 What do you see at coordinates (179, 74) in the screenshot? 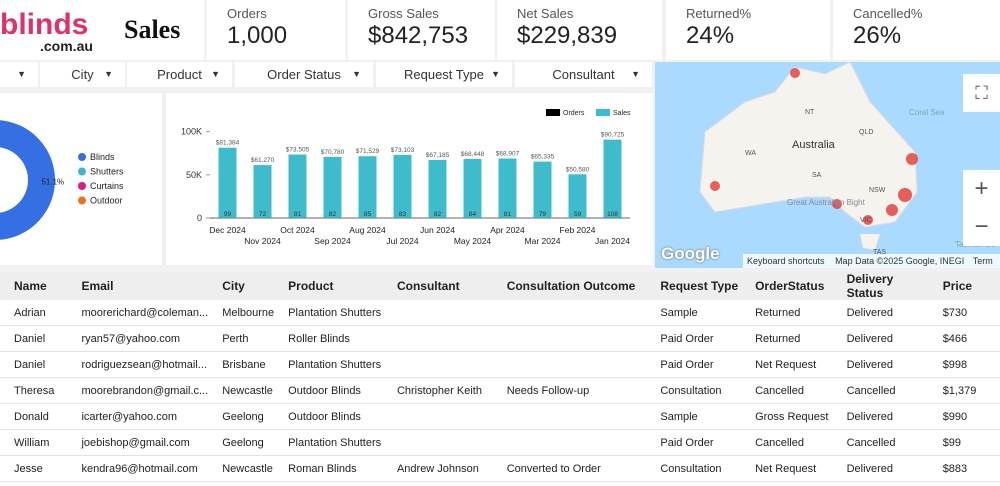
I see `filter-dropdown: Product ▼` at bounding box center [179, 74].